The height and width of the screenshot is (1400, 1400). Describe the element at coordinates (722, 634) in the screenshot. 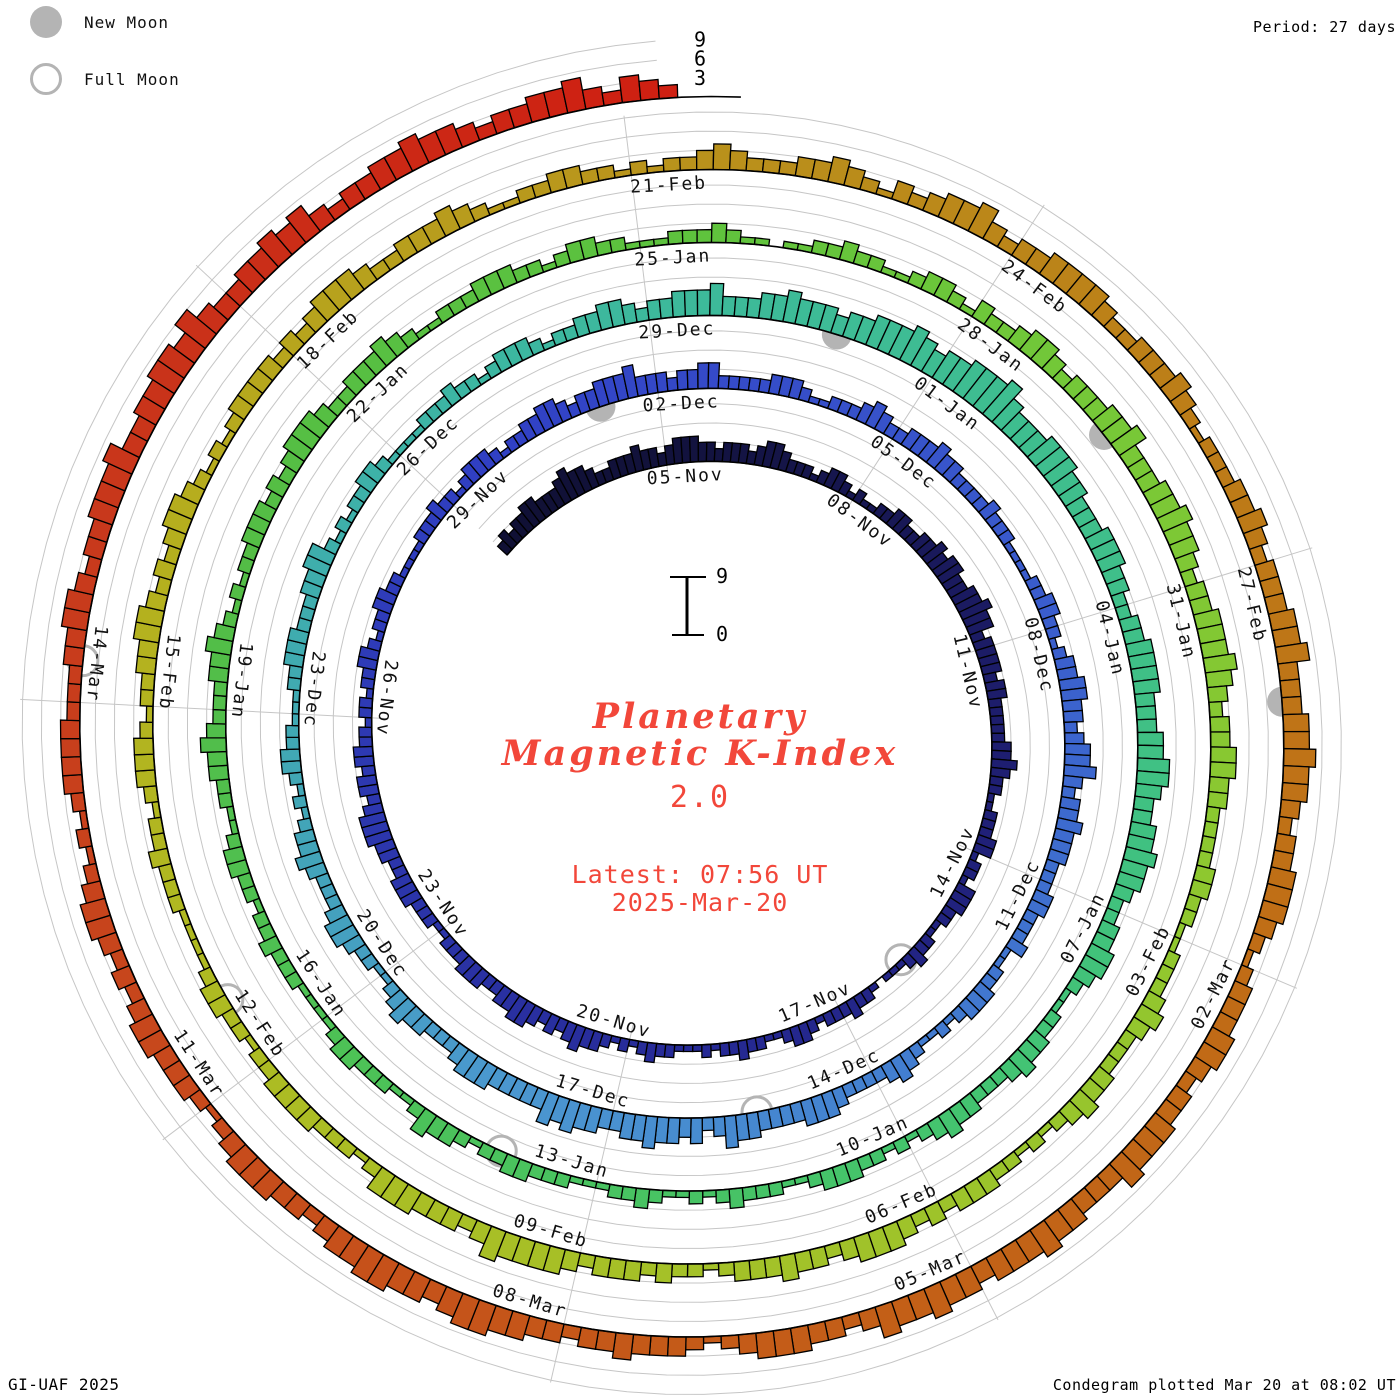

I see `k-scale-min-label: 0` at that location.